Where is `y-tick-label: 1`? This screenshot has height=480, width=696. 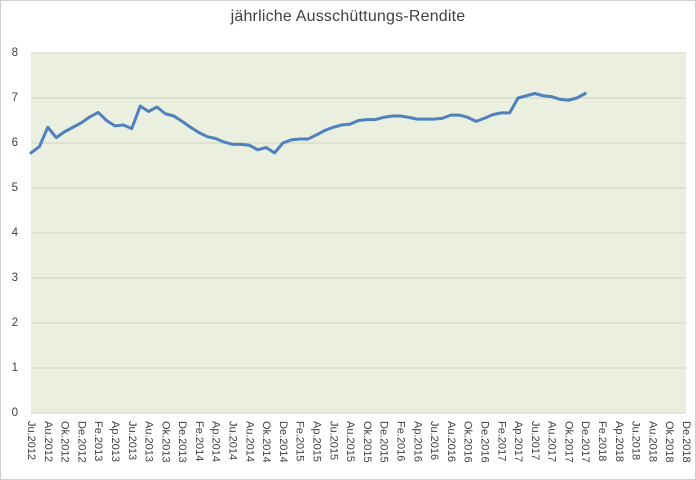 y-tick-label: 1 is located at coordinates (15, 368).